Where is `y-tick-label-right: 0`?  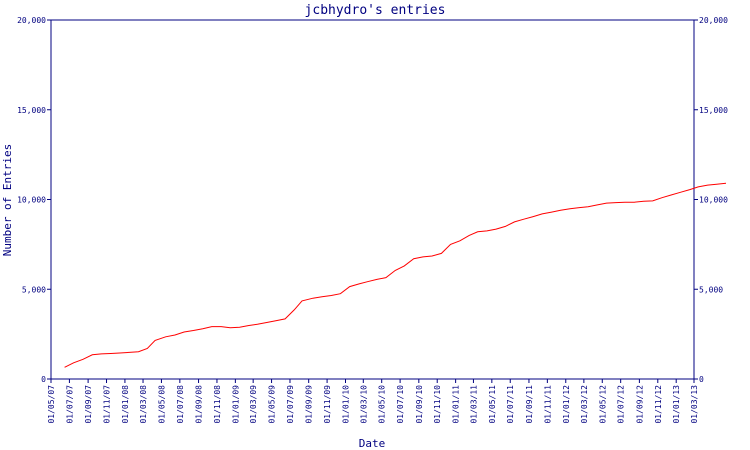
y-tick-label-right: 0 is located at coordinates (701, 379).